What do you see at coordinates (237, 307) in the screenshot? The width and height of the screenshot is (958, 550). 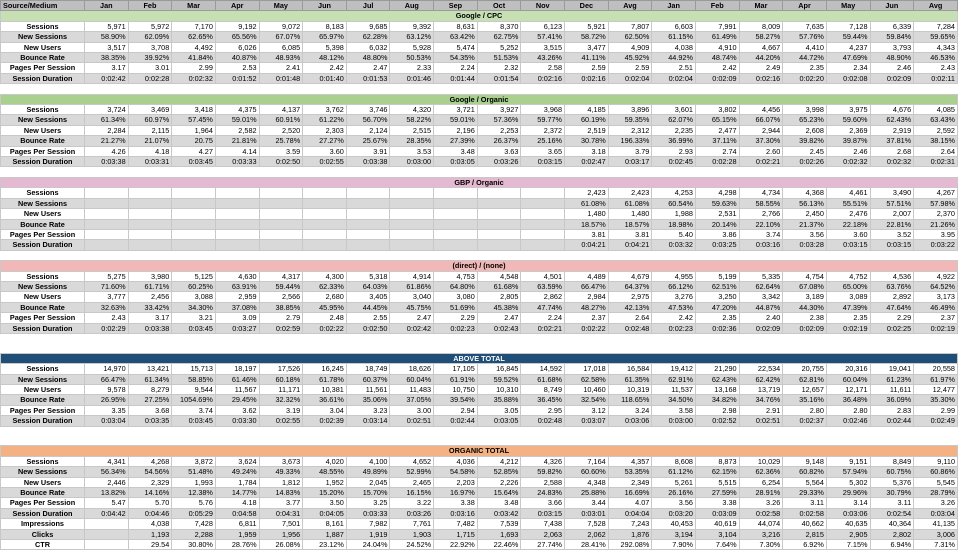 I see `metric-value-cell: 37.08%` at bounding box center [237, 307].